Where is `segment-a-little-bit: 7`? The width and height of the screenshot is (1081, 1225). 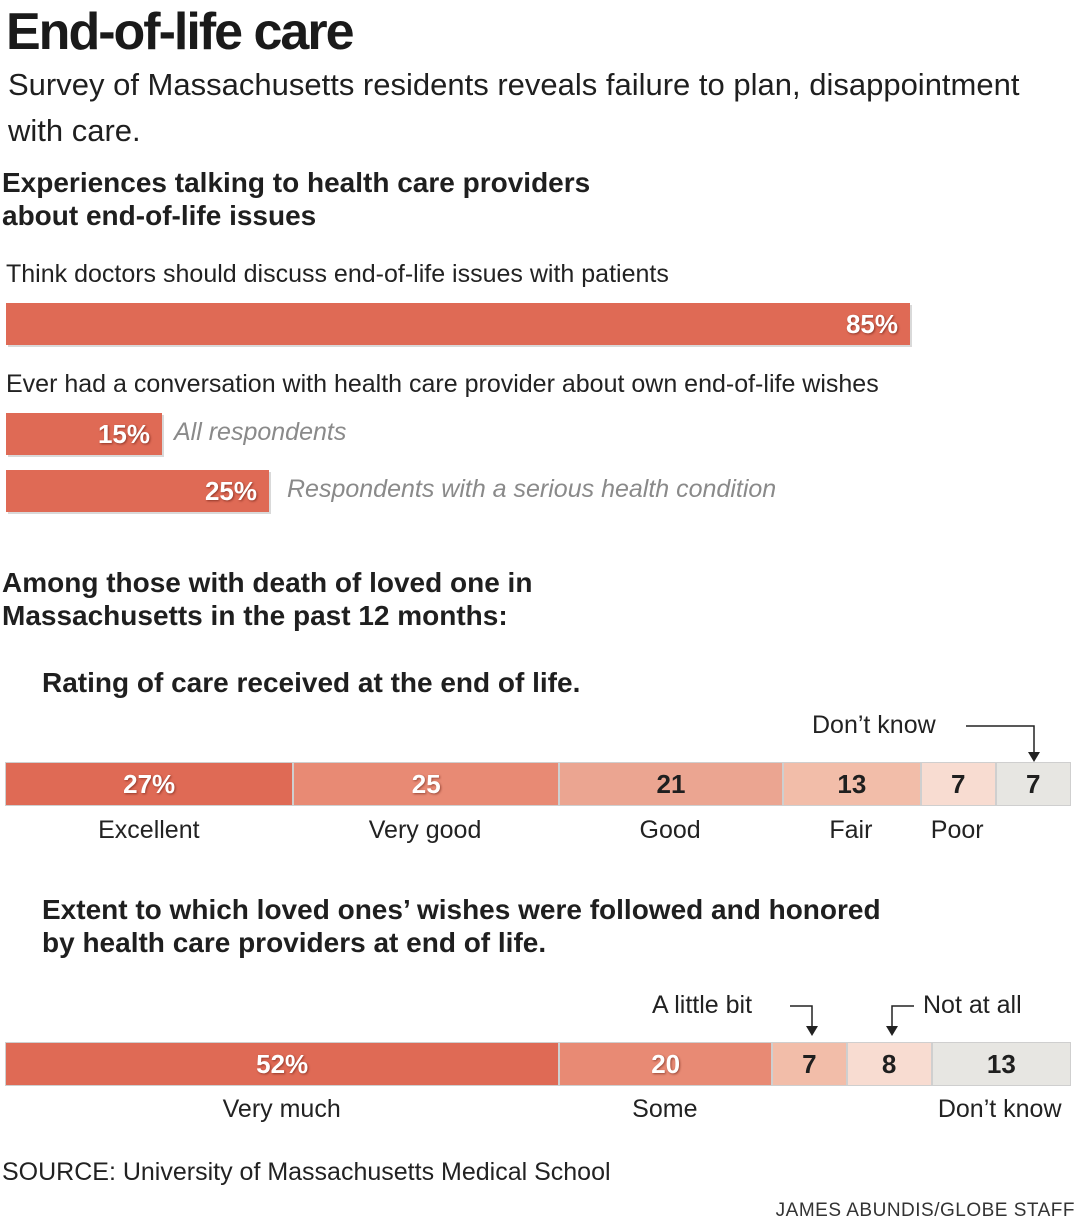
segment-a-little-bit: 7 is located at coordinates (809, 1064).